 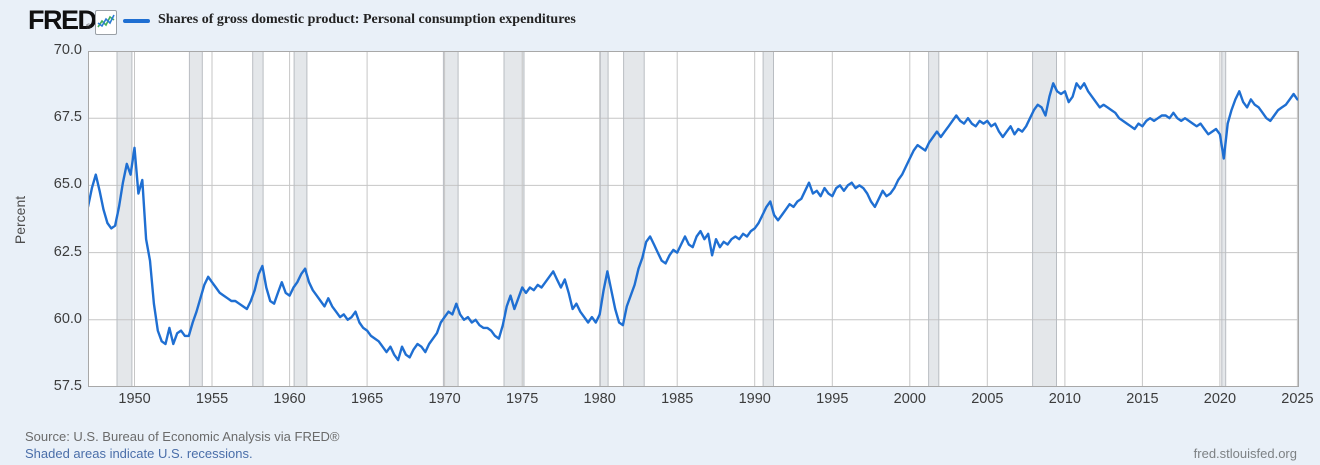 What do you see at coordinates (62, 20) in the screenshot?
I see `fred-logo: FRED` at bounding box center [62, 20].